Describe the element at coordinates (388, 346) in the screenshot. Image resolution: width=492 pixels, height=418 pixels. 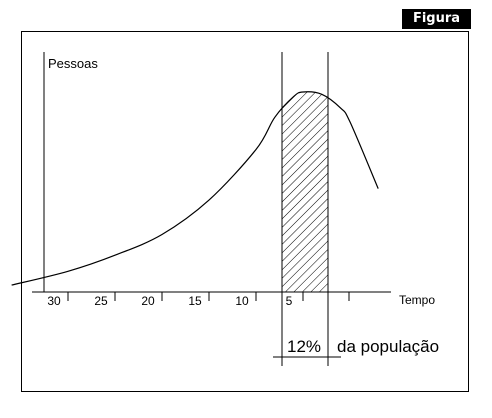
I see `annotation-text: da população` at that location.